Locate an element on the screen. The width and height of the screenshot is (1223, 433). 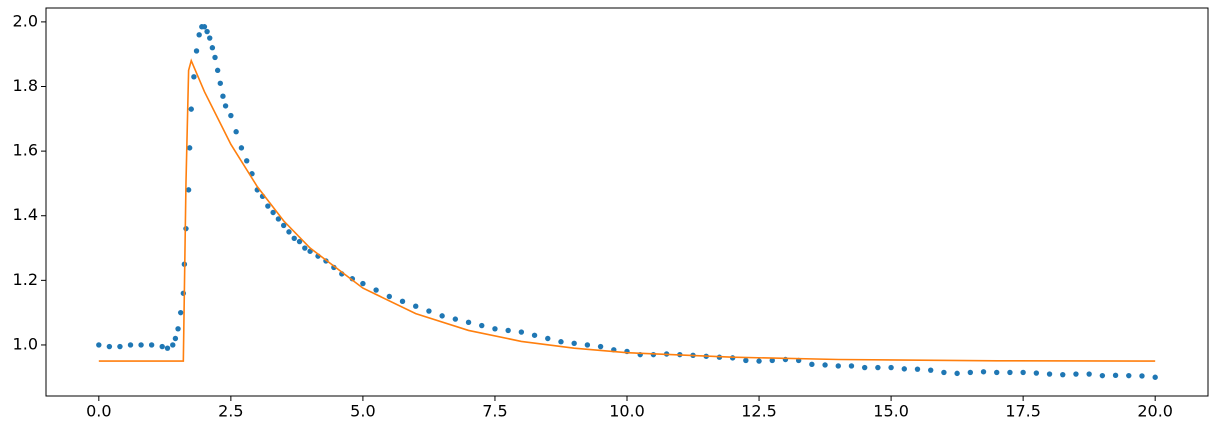
x-tick-label: 7.5 is located at coordinates (494, 411).